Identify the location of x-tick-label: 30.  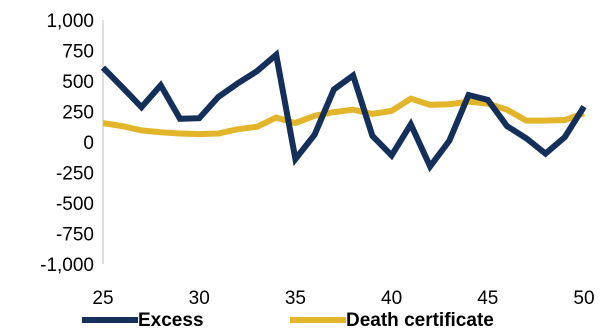
(199, 298).